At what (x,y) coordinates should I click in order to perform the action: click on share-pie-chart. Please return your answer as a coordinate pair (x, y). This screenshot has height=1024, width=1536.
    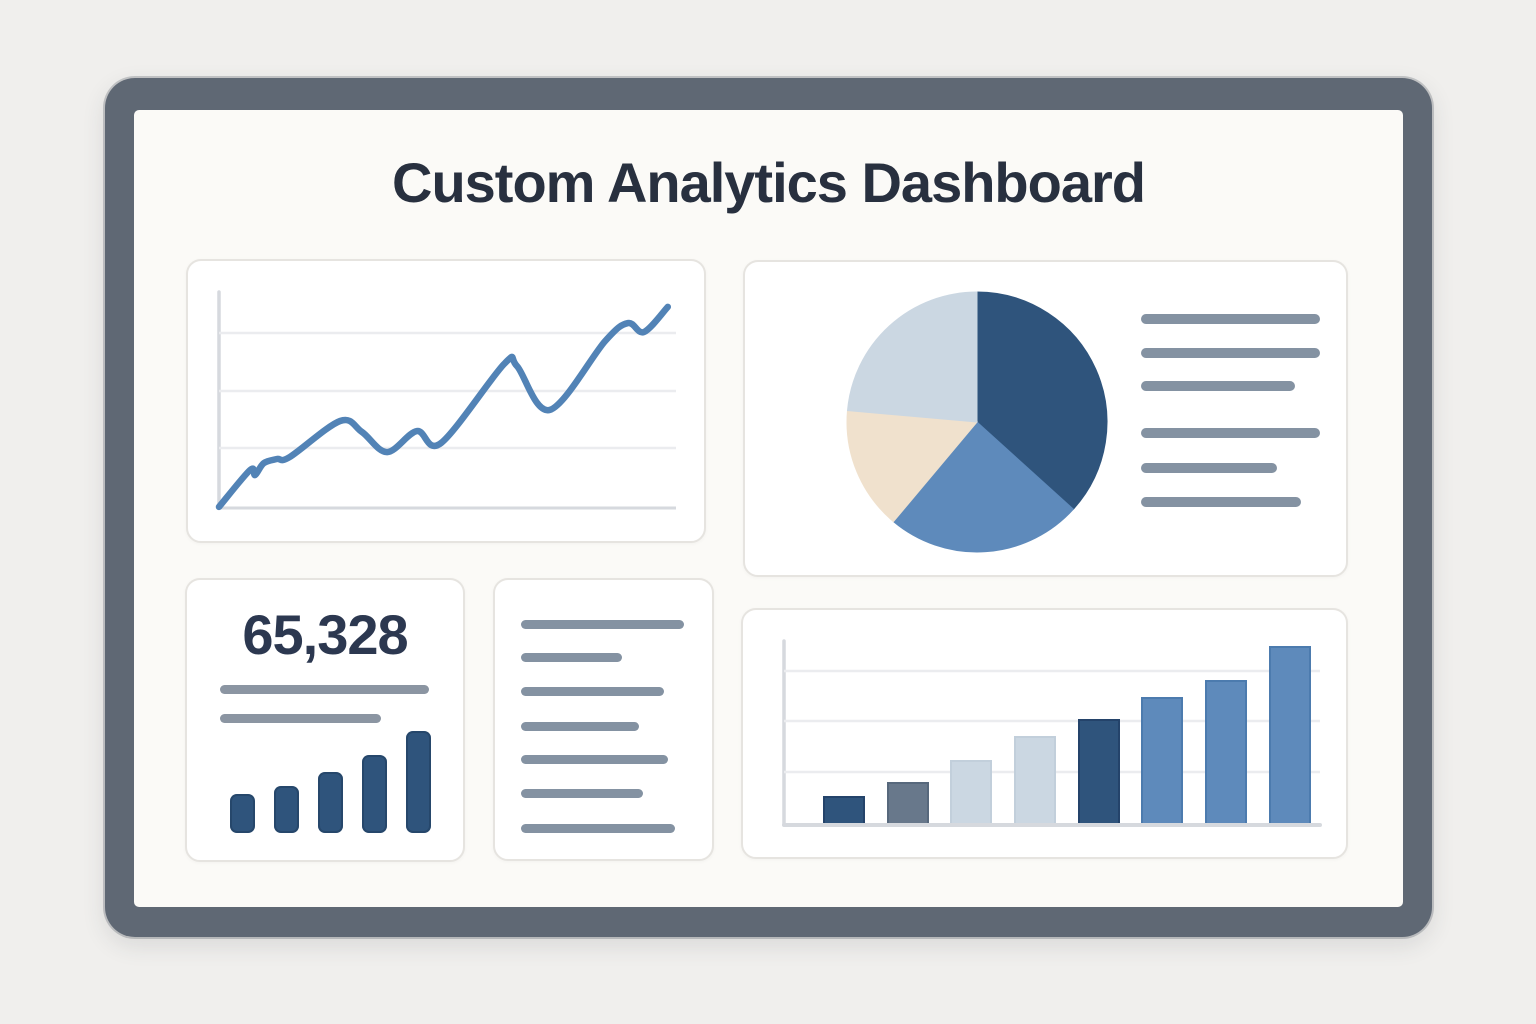
    Looking at the image, I should click on (977, 422).